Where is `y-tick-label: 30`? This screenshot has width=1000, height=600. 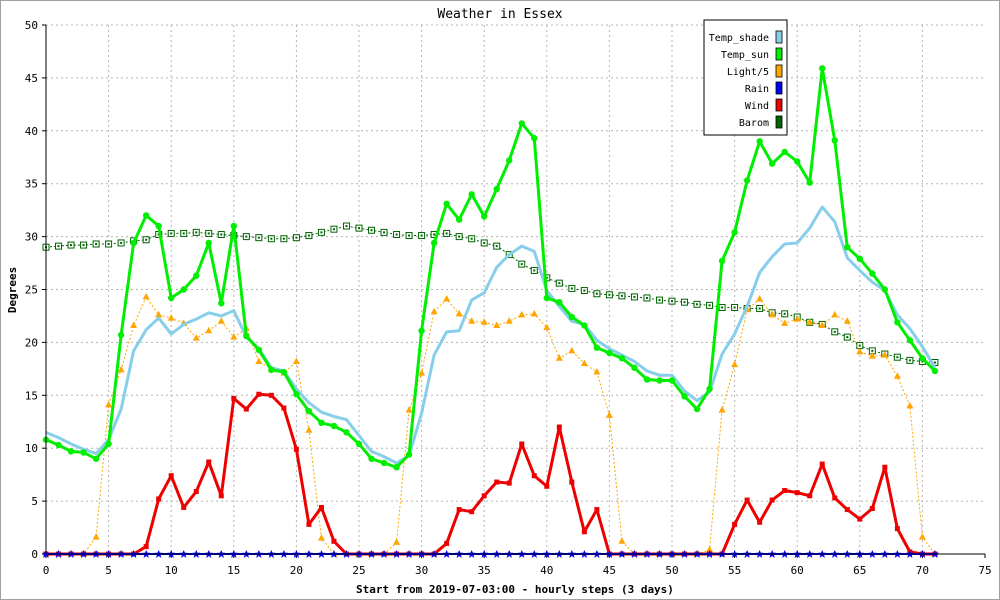 y-tick-label: 30 is located at coordinates (31, 237).